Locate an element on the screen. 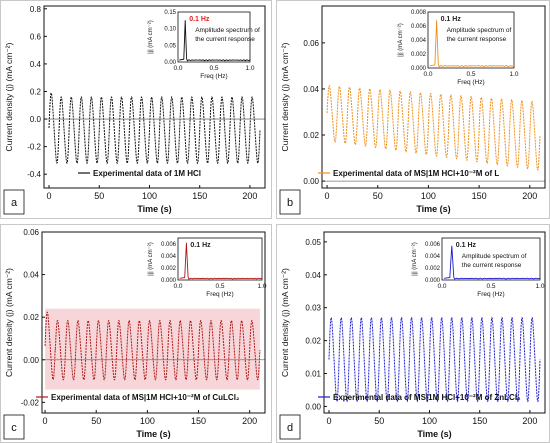  inset-y-axis-label: |j| (mA cm⁻²) is located at coordinates (401, 40).